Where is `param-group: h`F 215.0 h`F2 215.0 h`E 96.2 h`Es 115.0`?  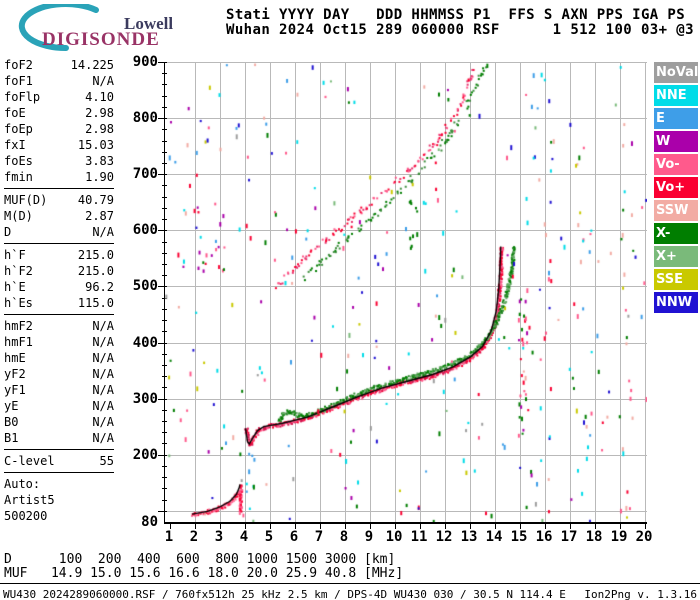 param-group: h`F 215.0 h`F2 215.0 h`E 96.2 h`Es 115.0 is located at coordinates (59, 280).